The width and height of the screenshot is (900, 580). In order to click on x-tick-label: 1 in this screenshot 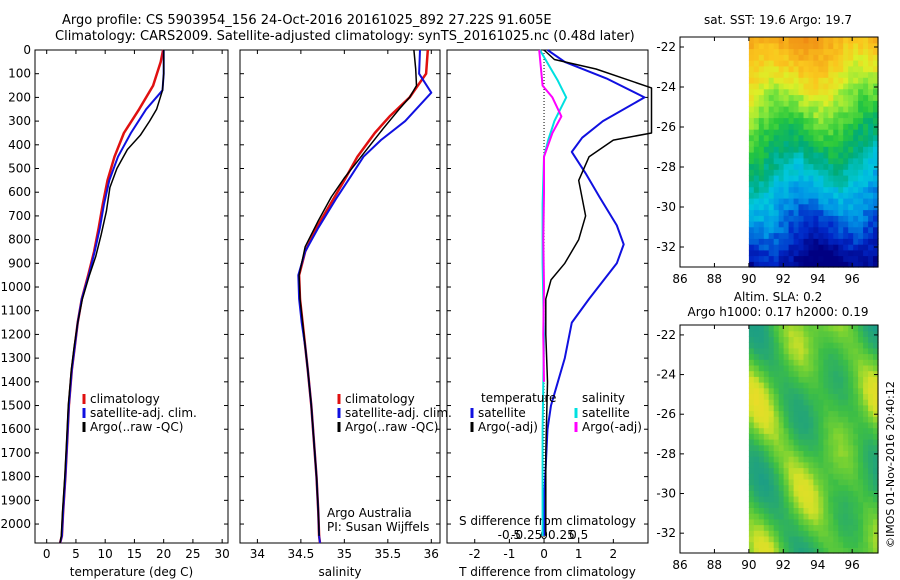, I will do `click(579, 554)`.